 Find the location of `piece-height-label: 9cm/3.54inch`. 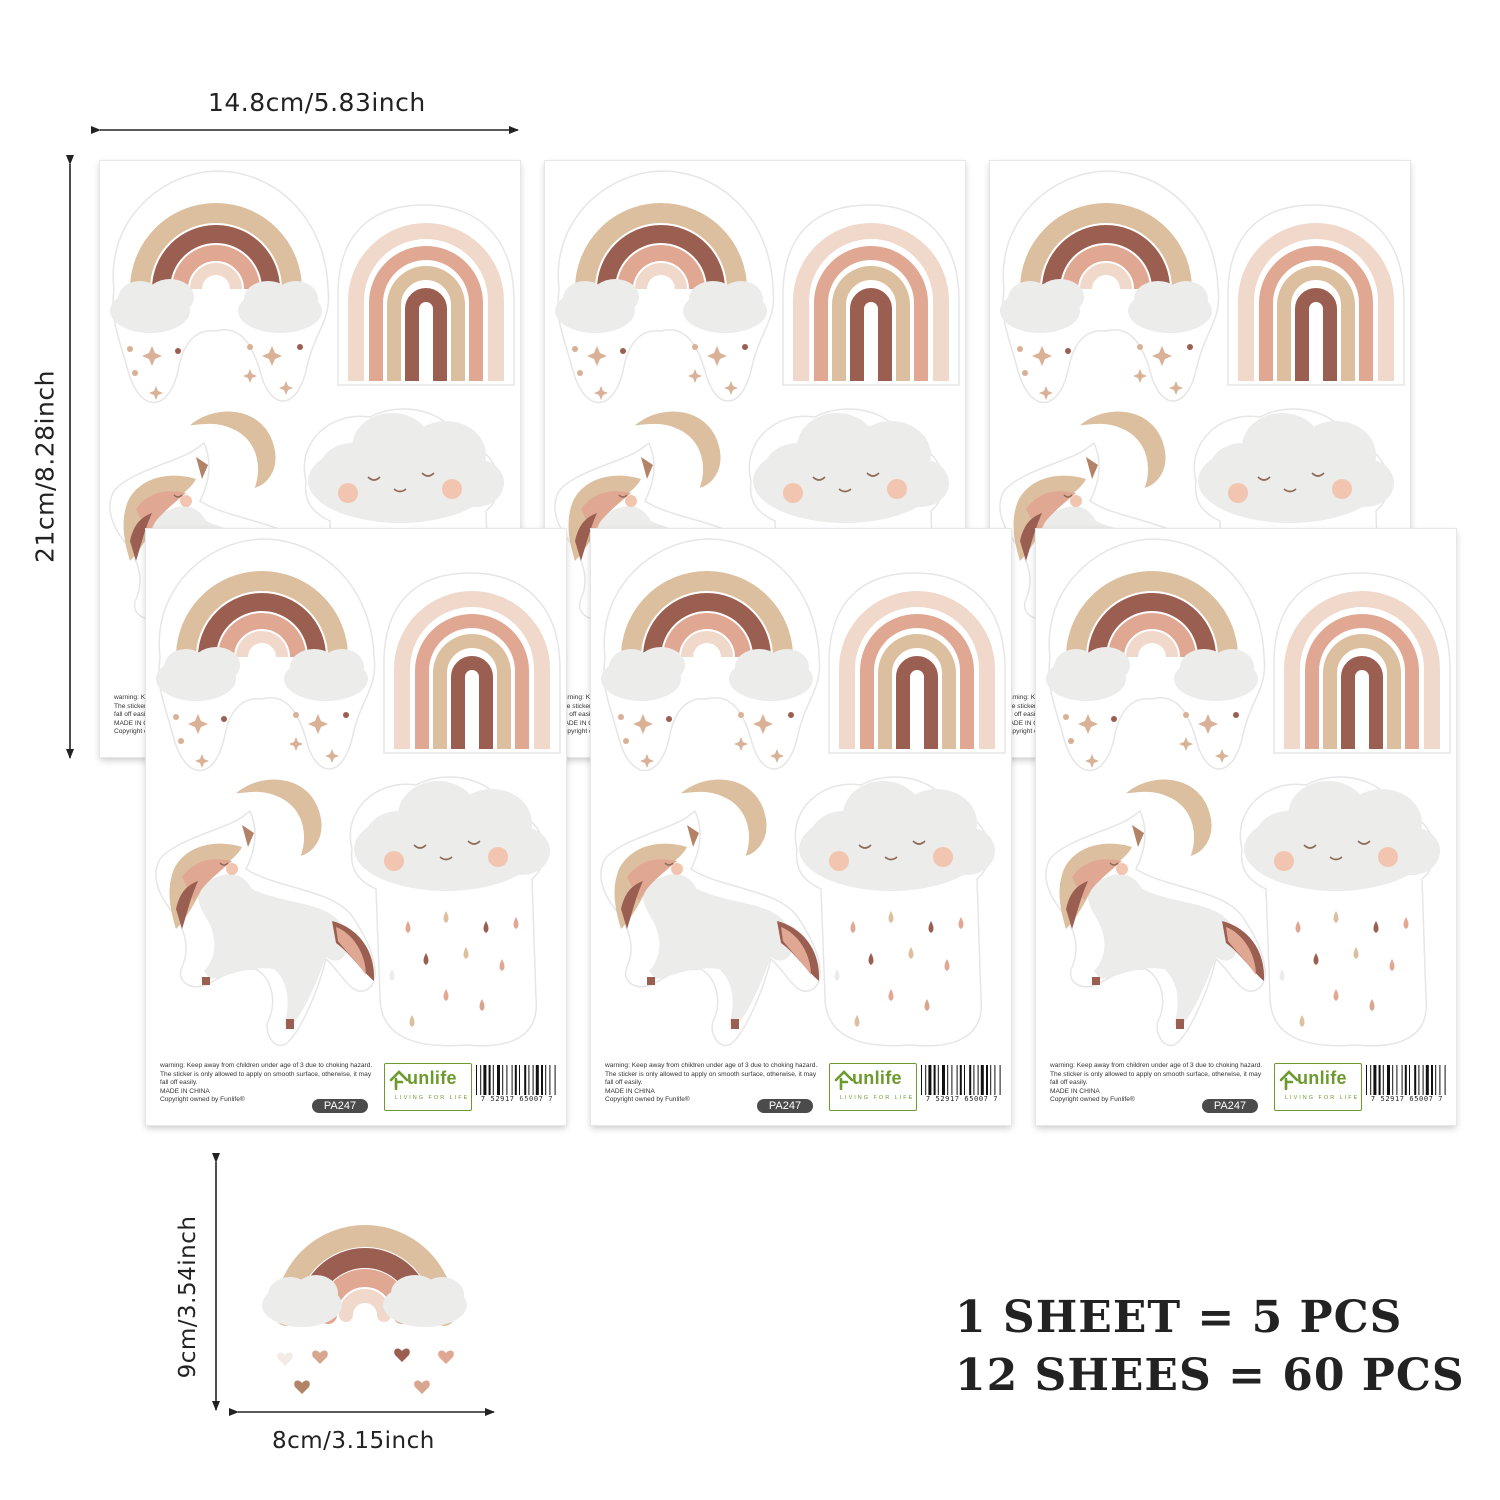

piece-height-label: 9cm/3.54inch is located at coordinates (188, 1297).